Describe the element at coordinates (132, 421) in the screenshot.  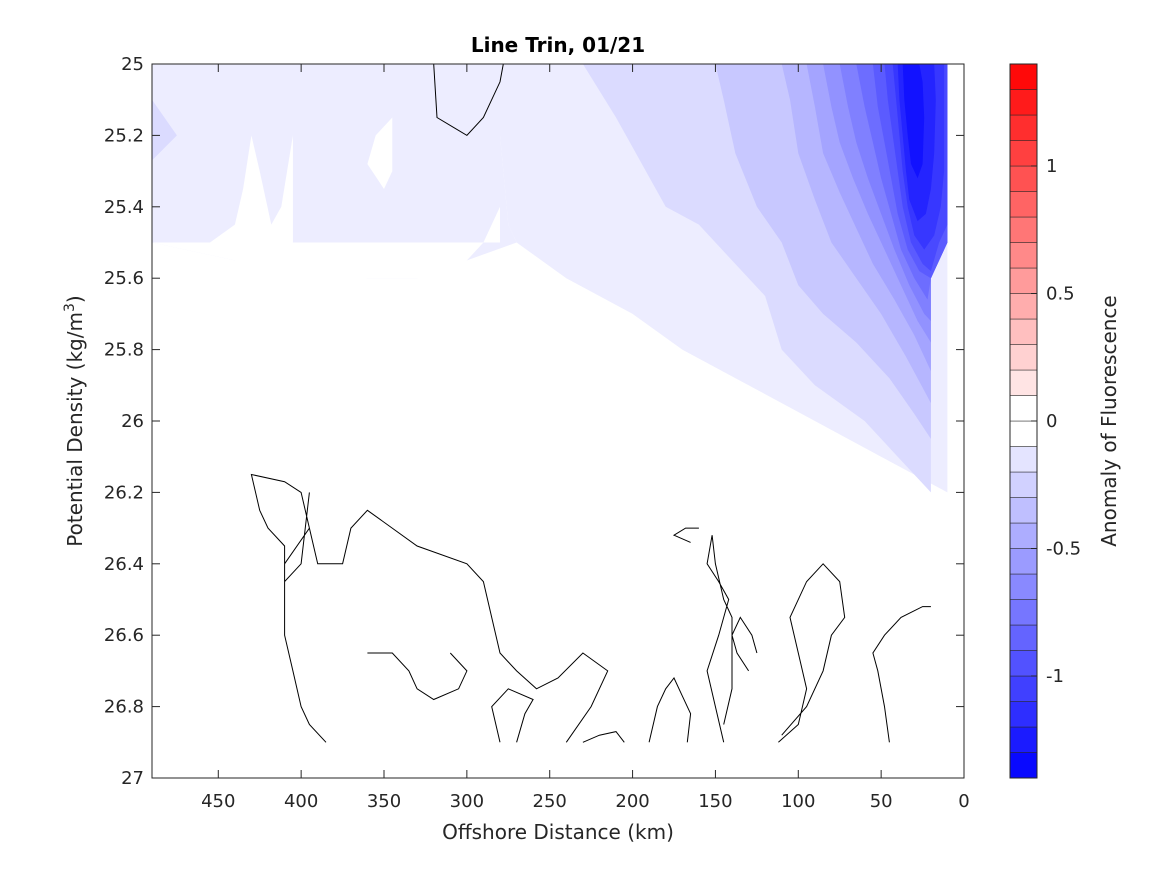
I see `y-tick-label-5: 26` at that location.